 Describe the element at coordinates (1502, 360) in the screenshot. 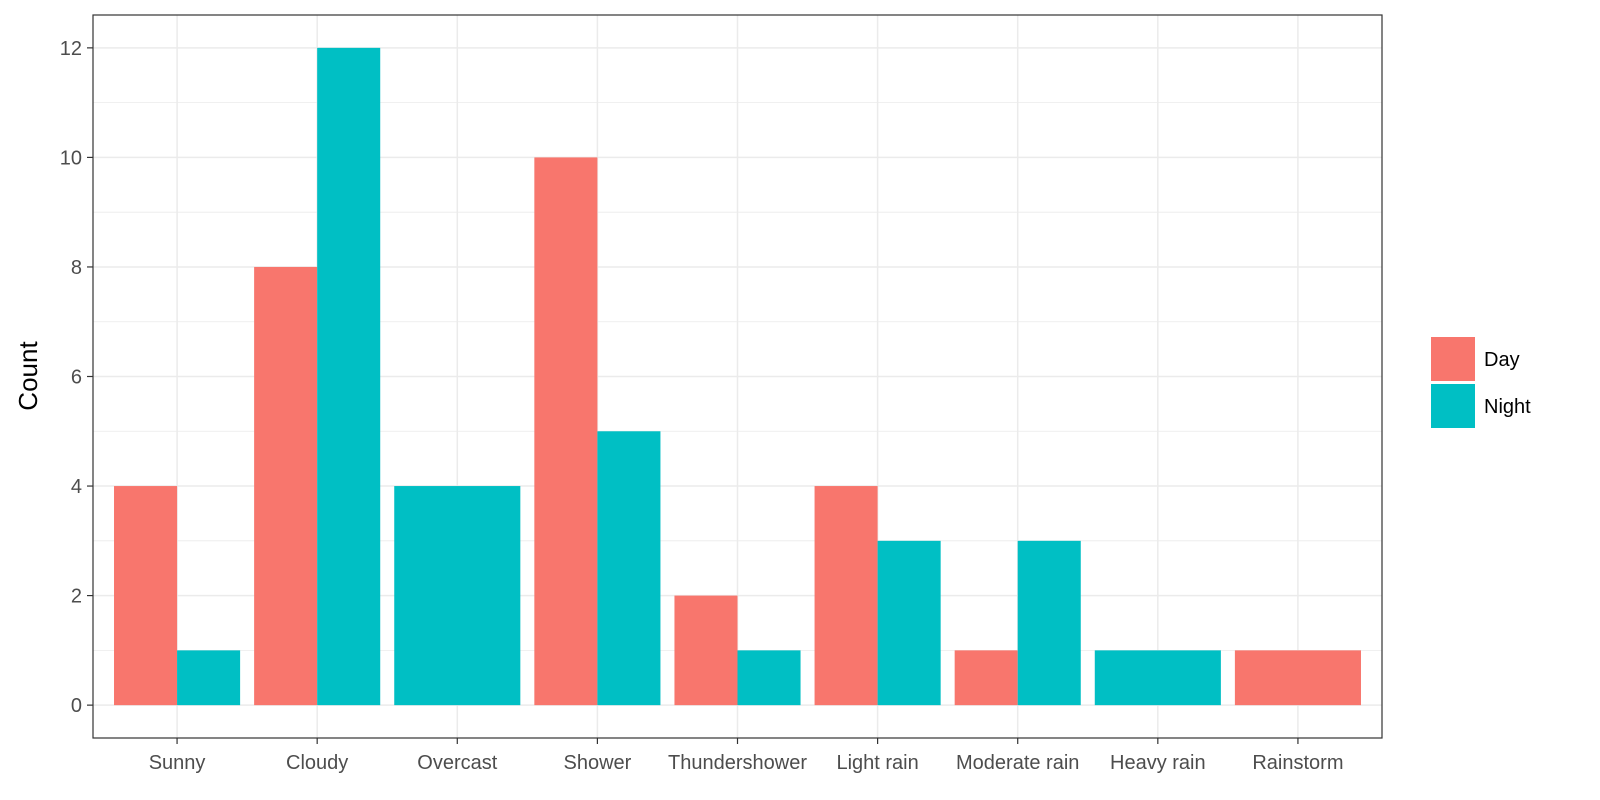

I see `legend-label-day: Day` at that location.